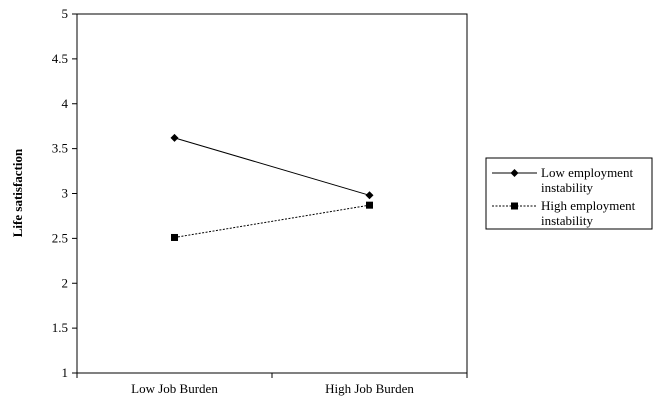 Image resolution: width=657 pixels, height=400 pixels. What do you see at coordinates (65, 372) in the screenshot?
I see `y-tick-label: 1` at bounding box center [65, 372].